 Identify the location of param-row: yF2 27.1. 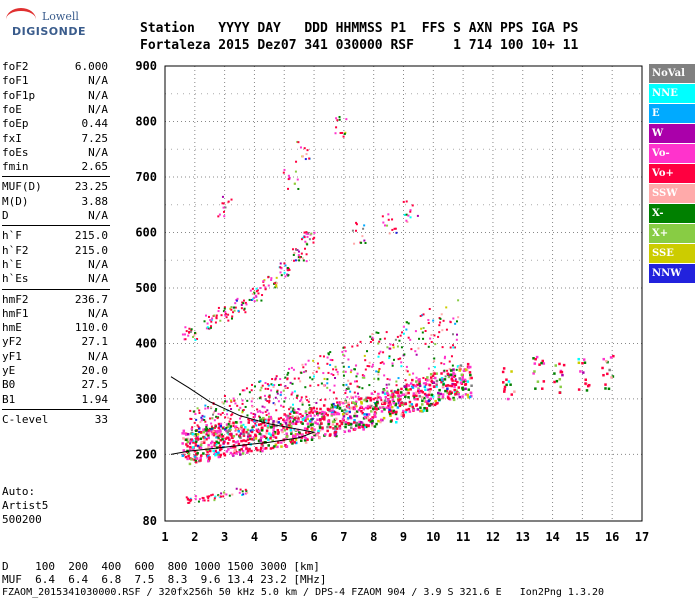
(55, 342).